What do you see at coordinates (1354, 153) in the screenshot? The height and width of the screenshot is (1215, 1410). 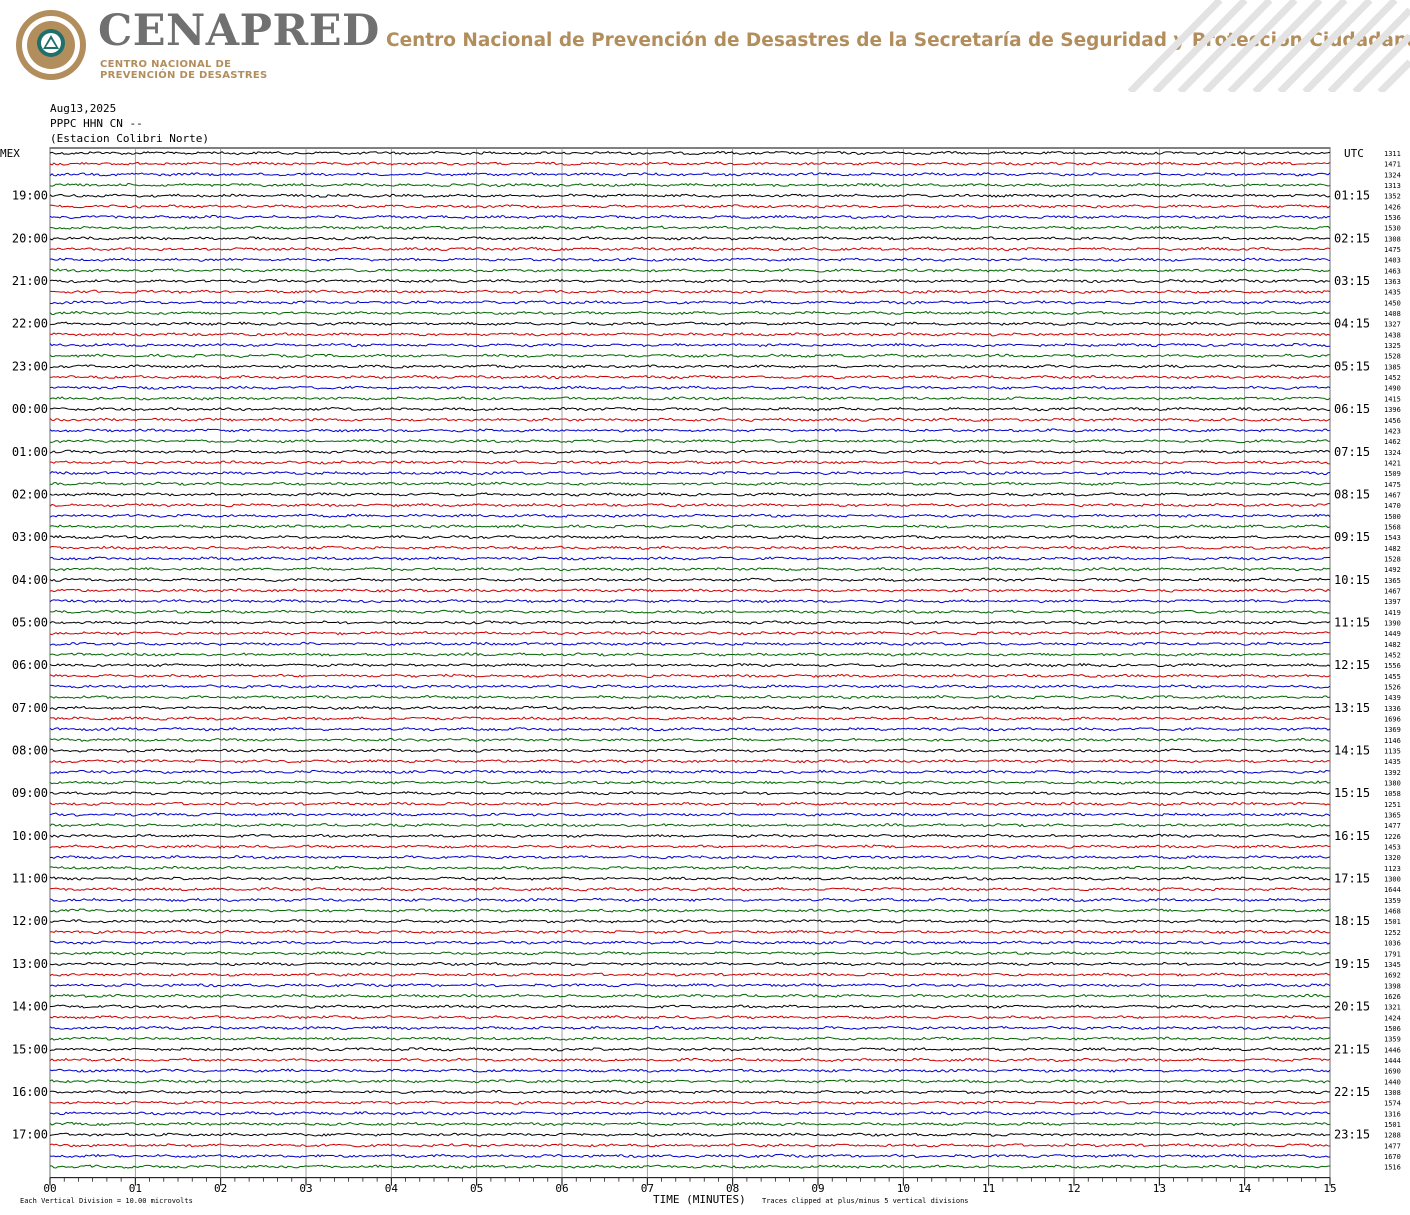 I see `right-axis-label: UTC` at bounding box center [1354, 153].